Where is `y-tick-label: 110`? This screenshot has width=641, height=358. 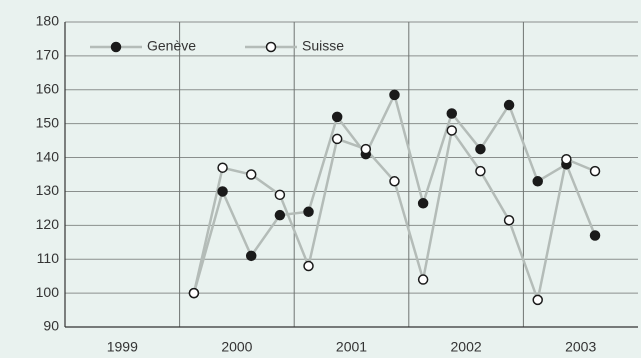
y-tick-label: 110 is located at coordinates (48, 258).